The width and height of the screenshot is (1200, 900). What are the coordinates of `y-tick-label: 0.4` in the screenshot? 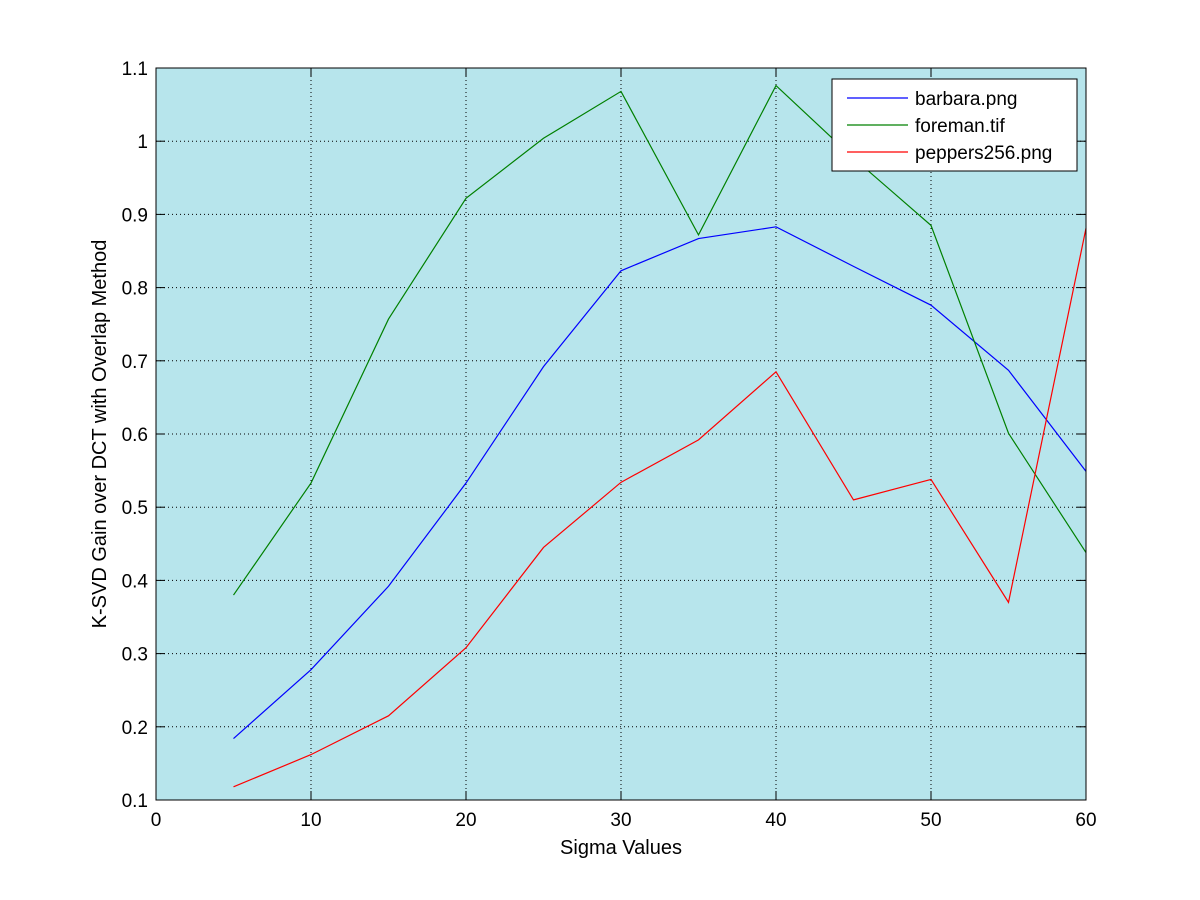 It's located at (135, 581).